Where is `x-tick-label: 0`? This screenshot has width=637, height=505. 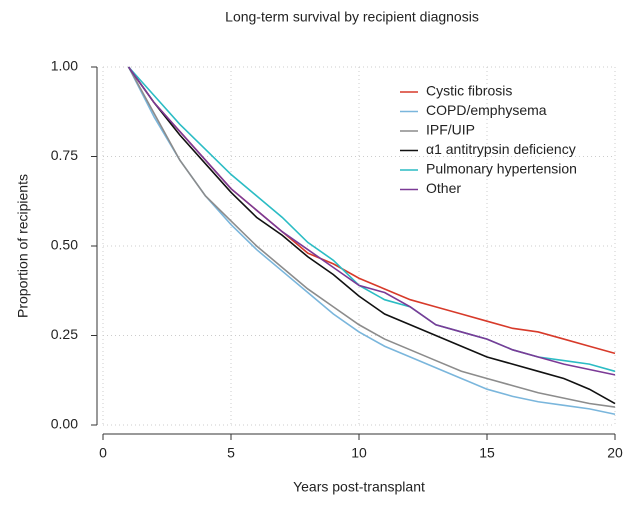
x-tick-label: 0 is located at coordinates (103, 453).